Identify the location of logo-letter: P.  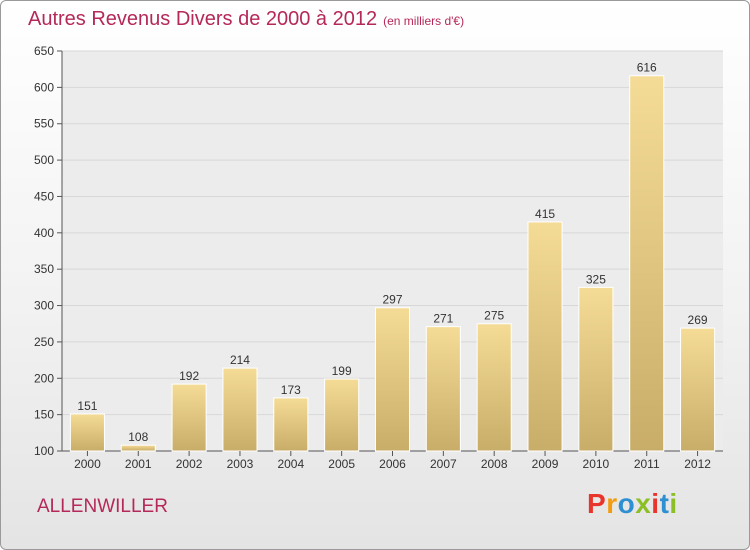
(597, 503).